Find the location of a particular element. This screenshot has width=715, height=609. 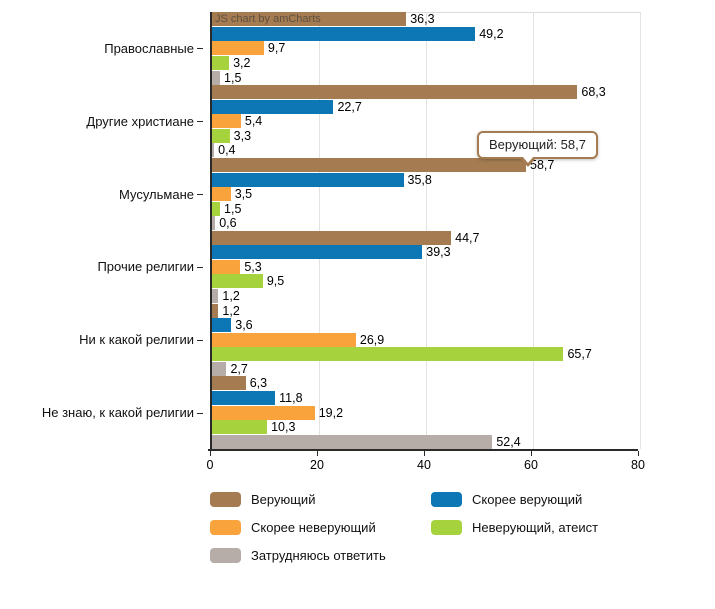

legend-item: Затрудняюсь ответить is located at coordinates (320, 555).